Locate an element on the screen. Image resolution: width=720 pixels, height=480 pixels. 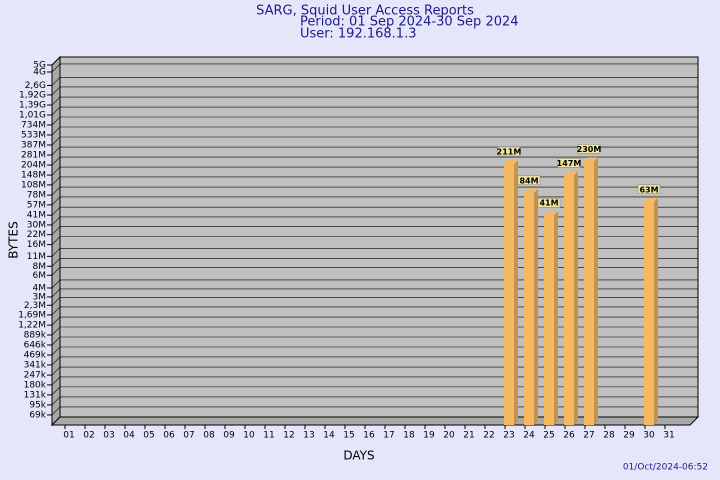
x-tick-label: 11 is located at coordinates (268, 436).